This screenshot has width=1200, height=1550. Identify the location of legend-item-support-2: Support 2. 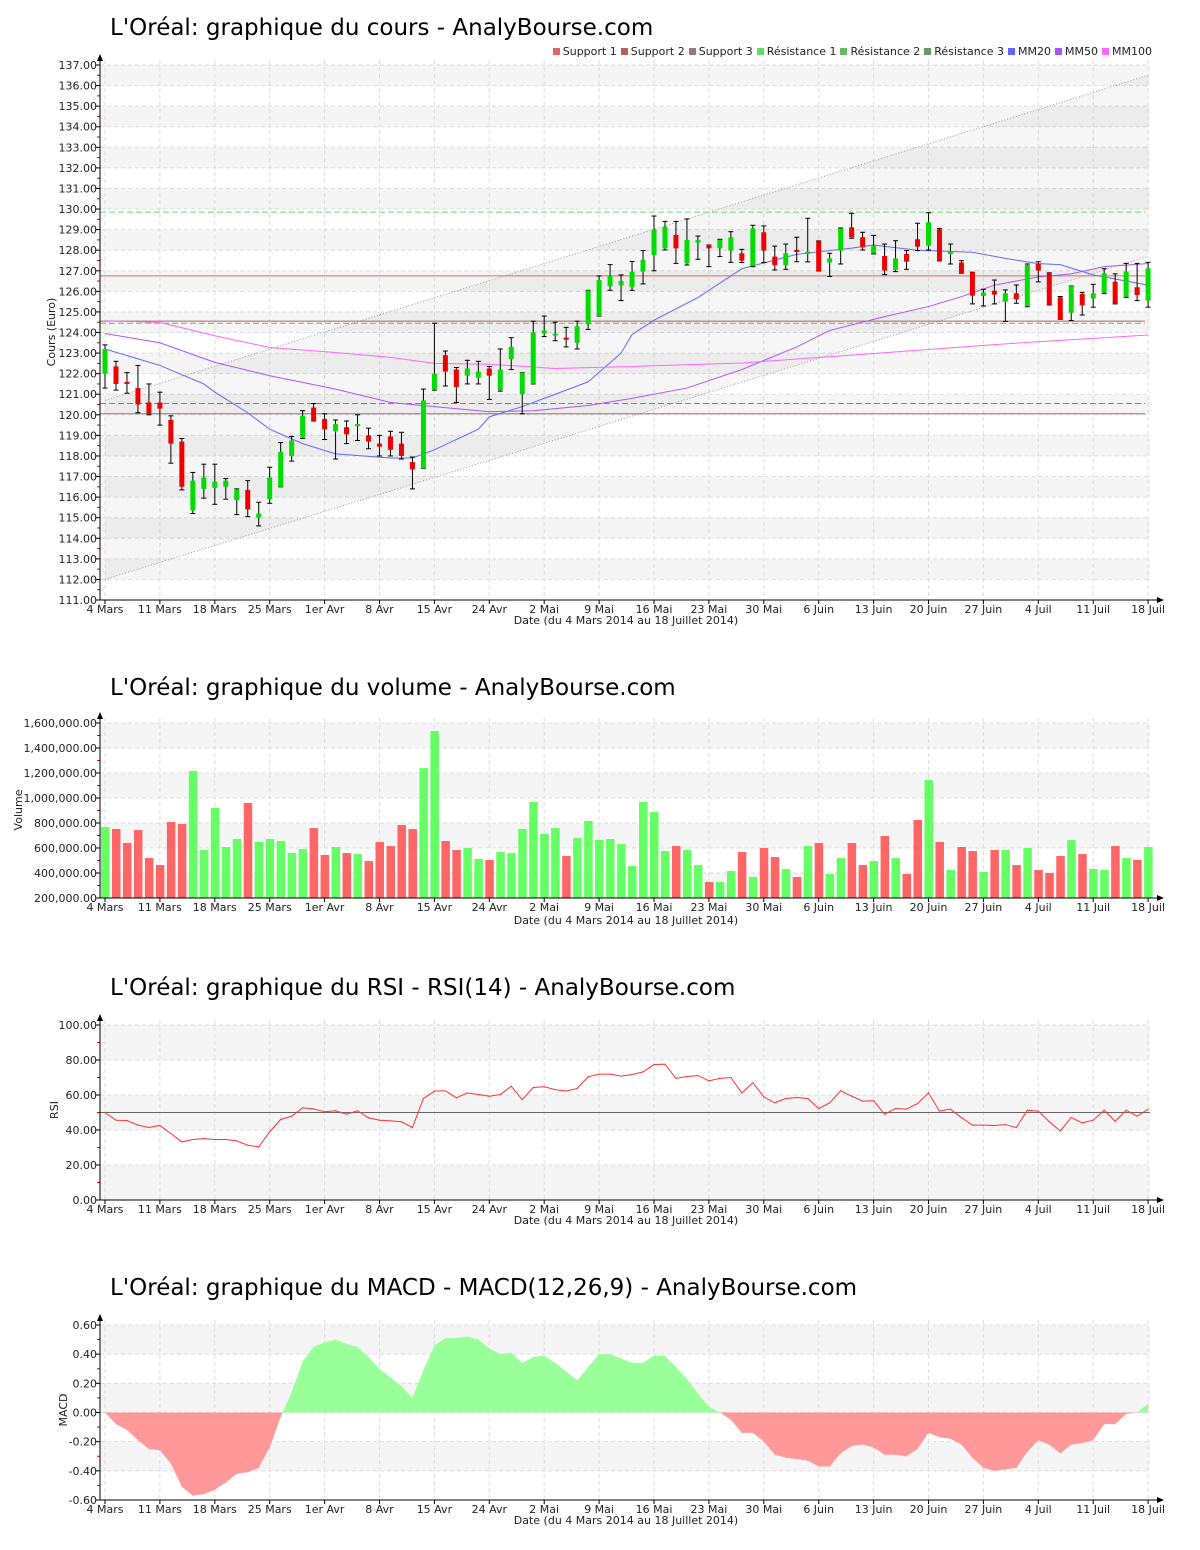
(652, 51).